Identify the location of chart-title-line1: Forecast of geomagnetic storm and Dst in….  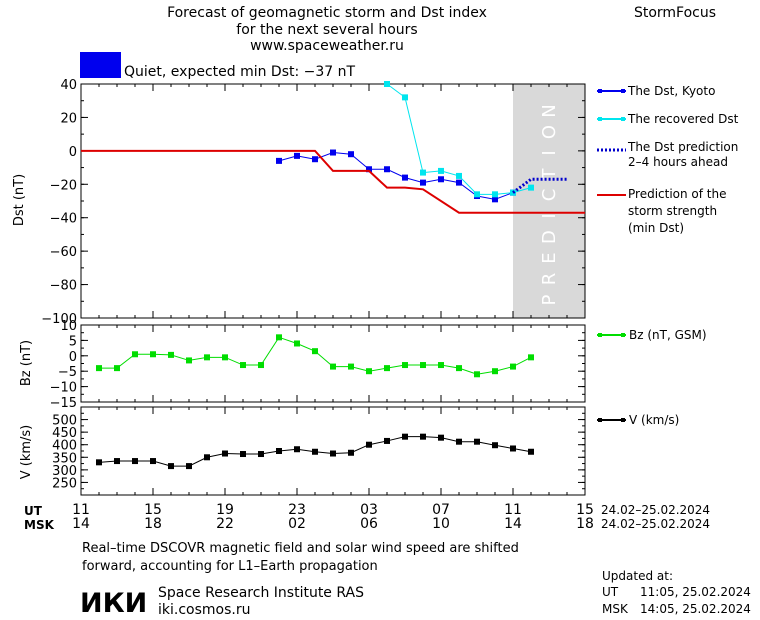
(327, 13).